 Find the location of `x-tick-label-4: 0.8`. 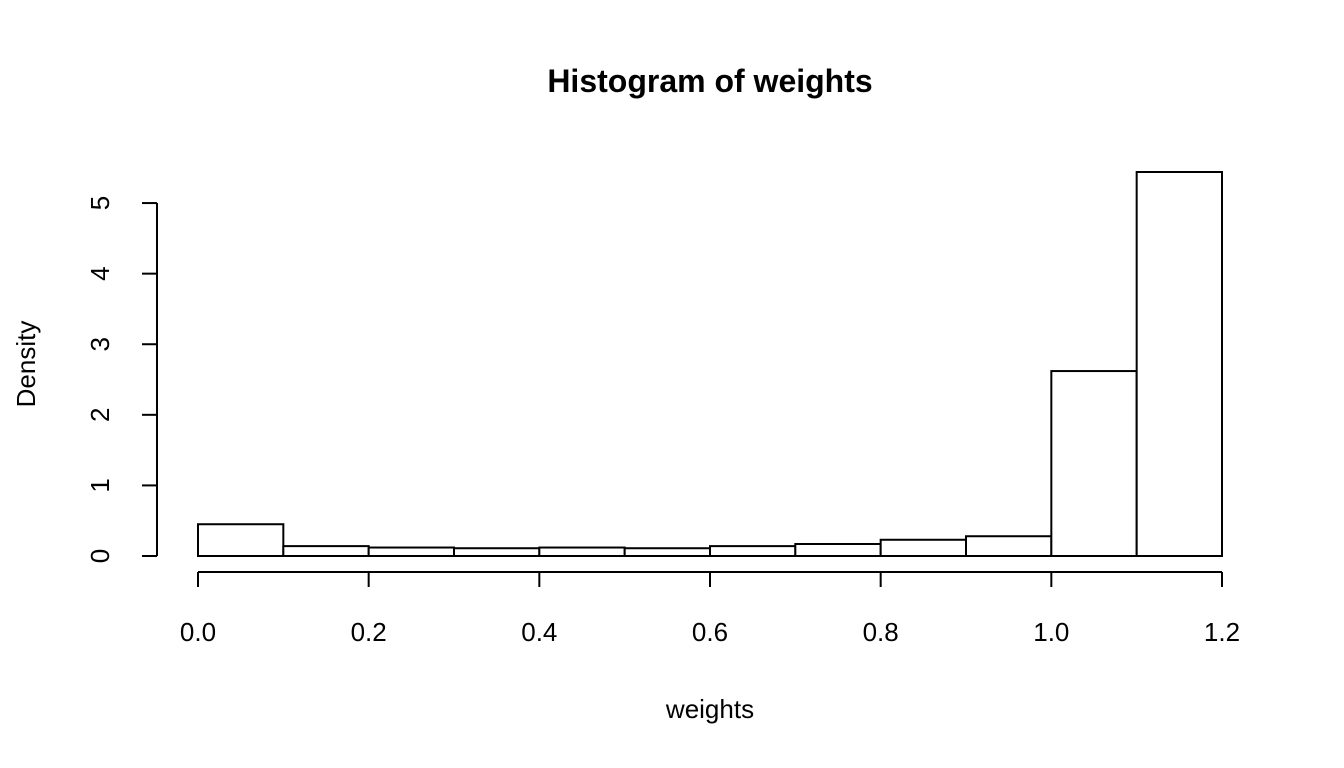

x-tick-label-4: 0.8 is located at coordinates (881, 632).